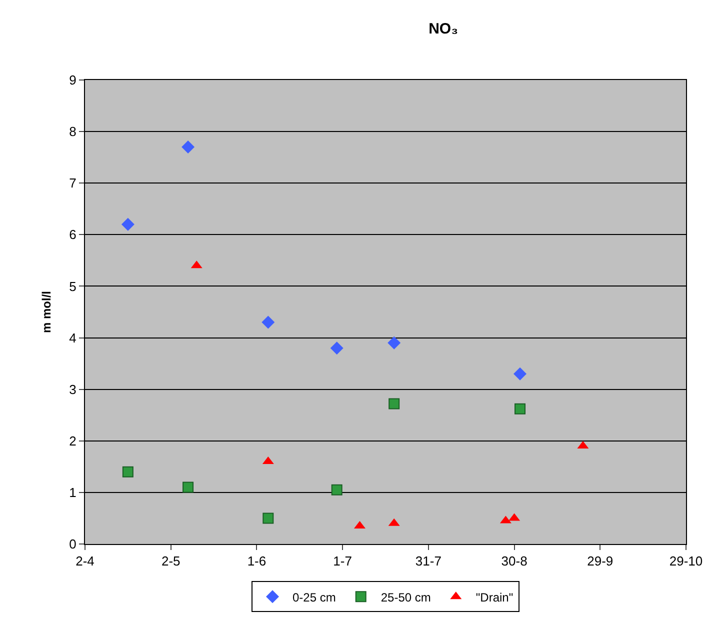  I want to click on y-tick-label: 0, so click(72, 544).